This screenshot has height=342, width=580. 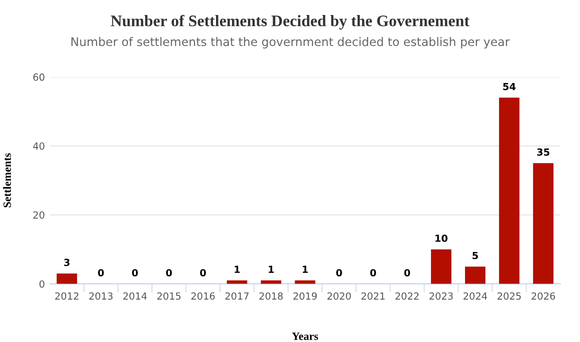 I want to click on x-tick-label: 2021, so click(x=373, y=296).